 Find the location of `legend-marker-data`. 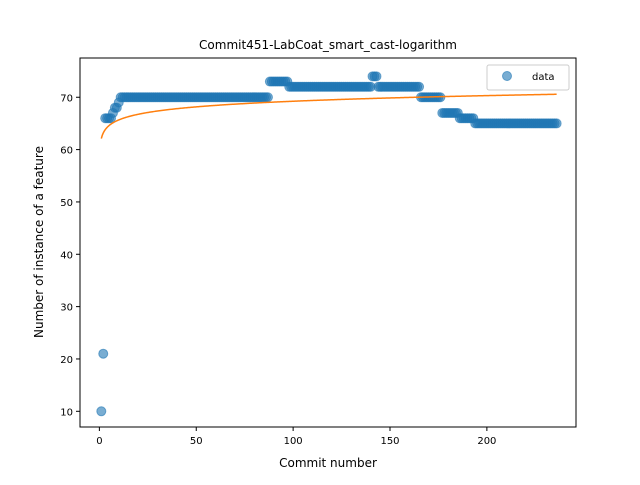

legend-marker-data is located at coordinates (507, 76).